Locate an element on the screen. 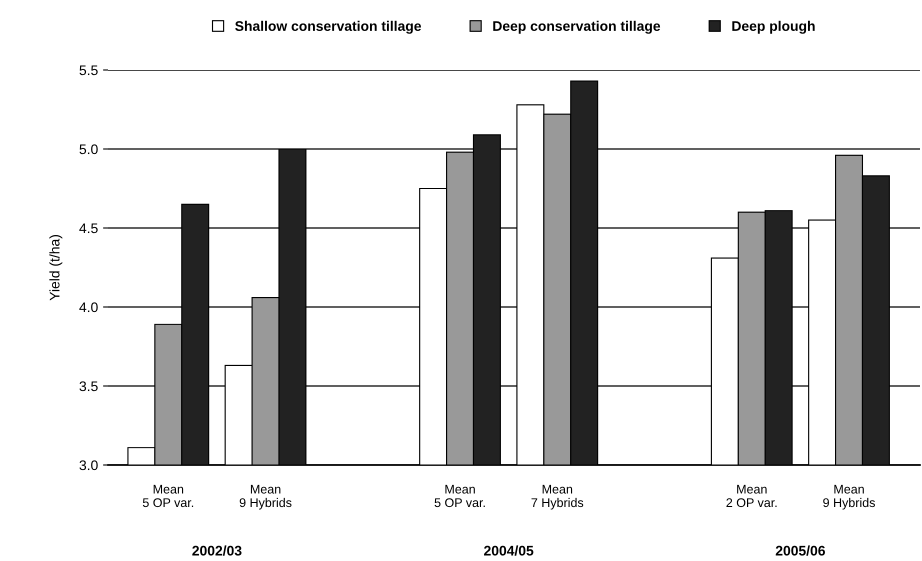  y-tick-label: 5.5 is located at coordinates (89, 70).